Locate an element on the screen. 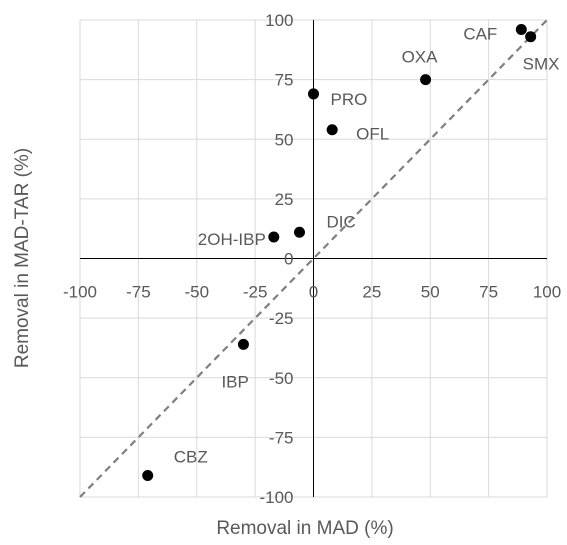  data-point-dic is located at coordinates (299, 232).